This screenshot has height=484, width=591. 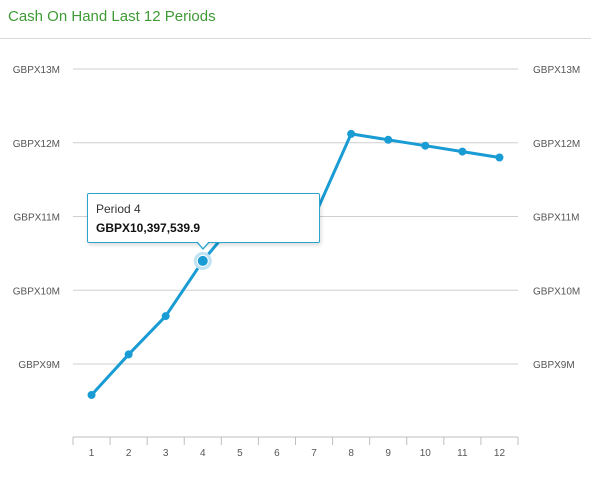 I want to click on data-point-highlighted, so click(x=202, y=260).